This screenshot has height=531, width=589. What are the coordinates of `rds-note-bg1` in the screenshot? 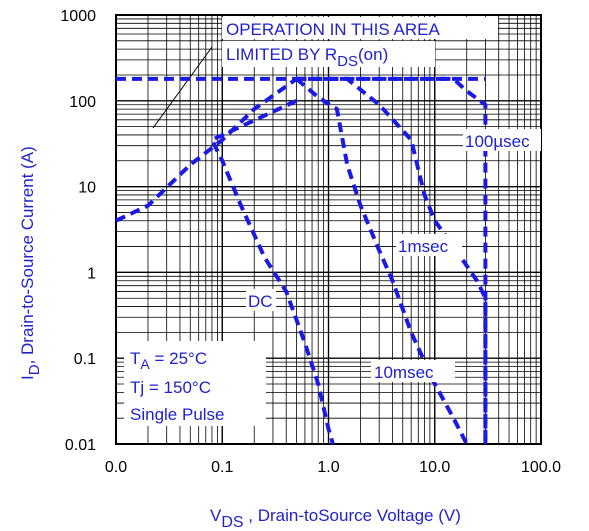 It's located at (360, 28).